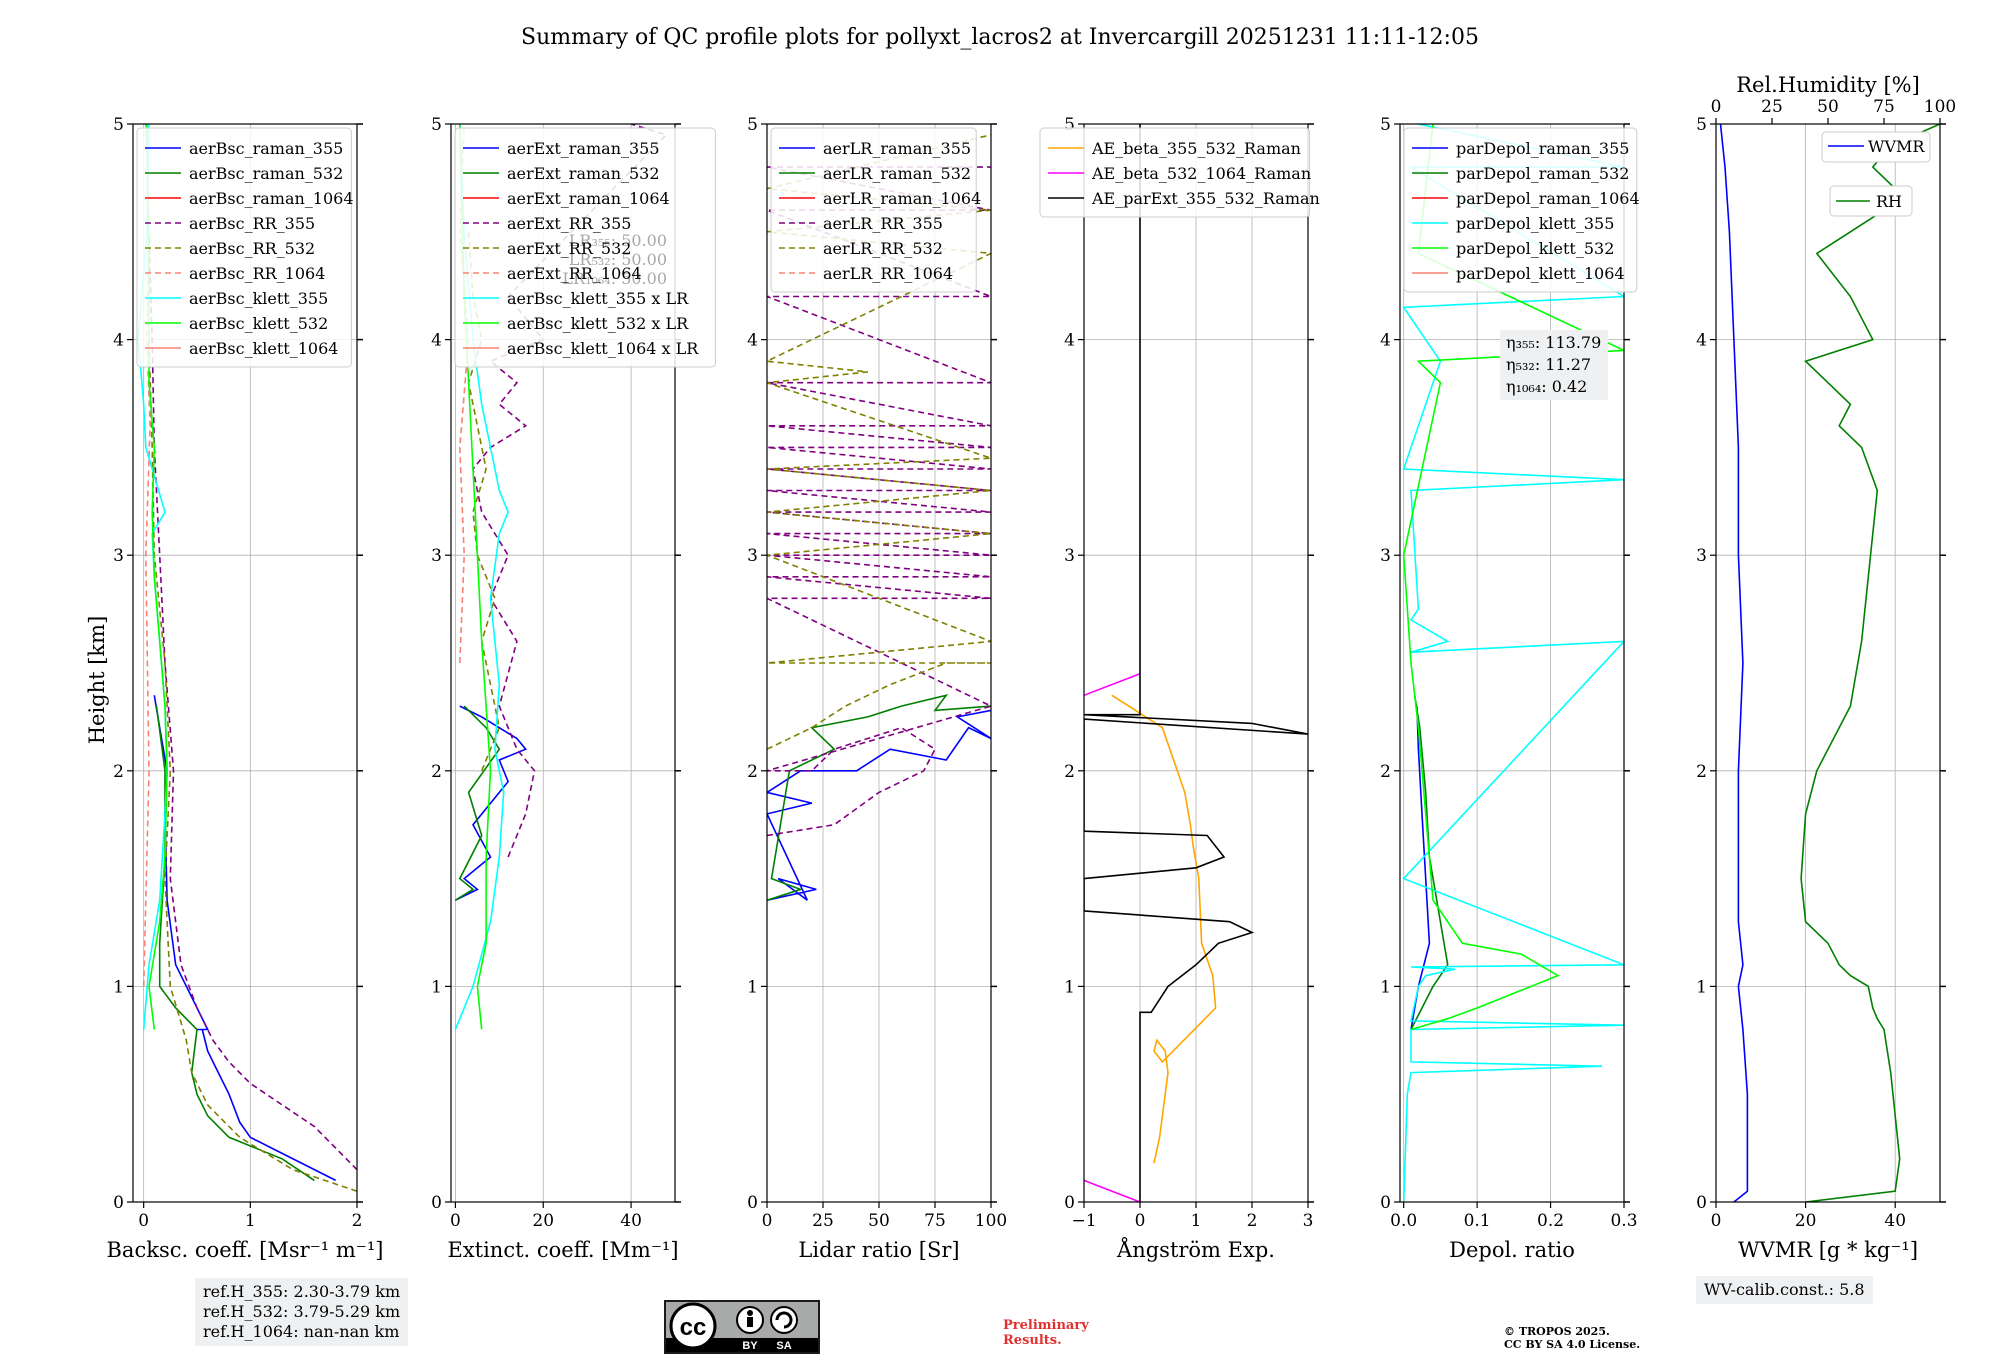  What do you see at coordinates (1557, 1331) in the screenshot?
I see `copyright-line-1: © TROPOS 2025.` at bounding box center [1557, 1331].